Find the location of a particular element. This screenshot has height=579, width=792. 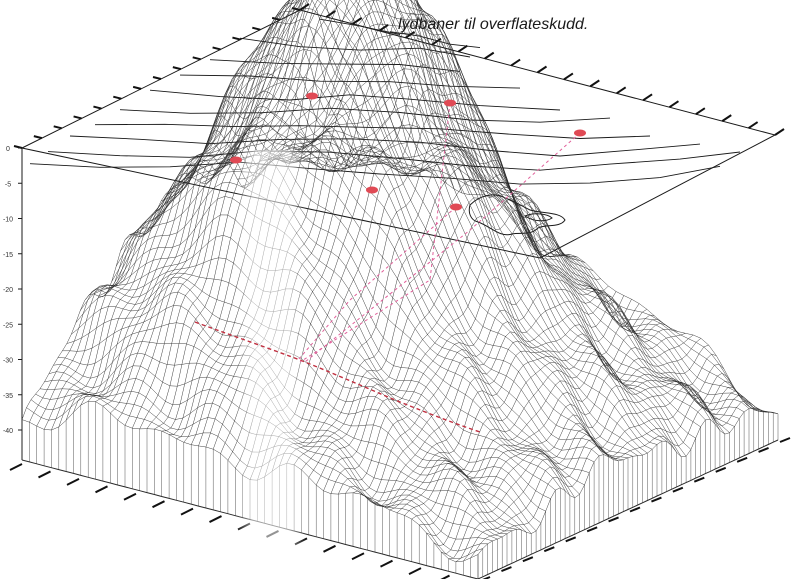

depth-tick-label: -30 is located at coordinates (8, 361).